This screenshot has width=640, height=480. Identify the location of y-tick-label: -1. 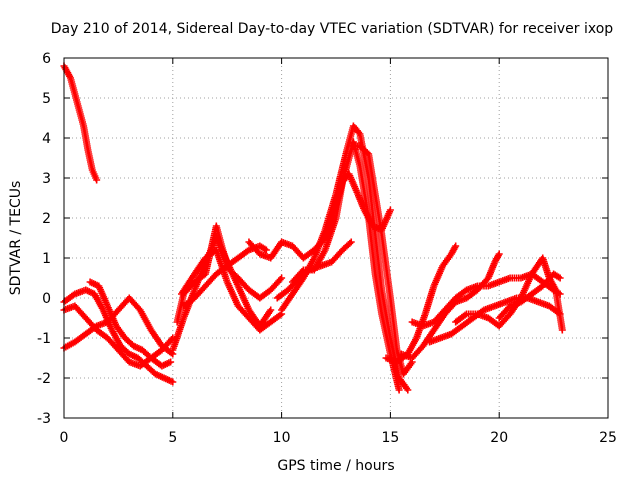
(44, 339).